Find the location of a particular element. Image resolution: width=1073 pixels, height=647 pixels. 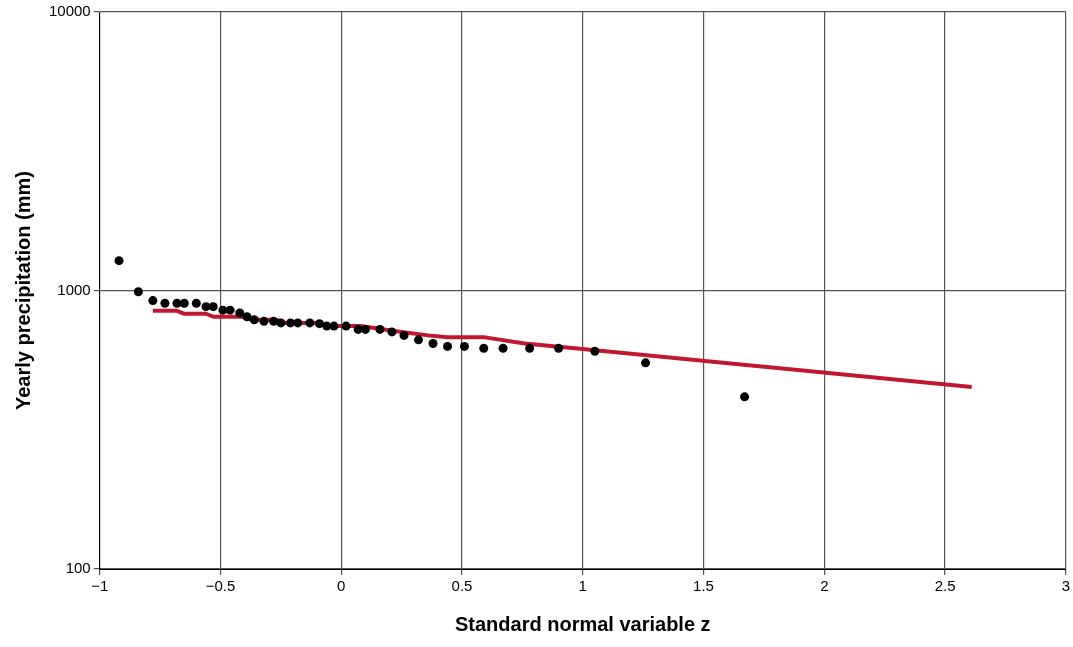

x-tick-label: 2 is located at coordinates (824, 586).